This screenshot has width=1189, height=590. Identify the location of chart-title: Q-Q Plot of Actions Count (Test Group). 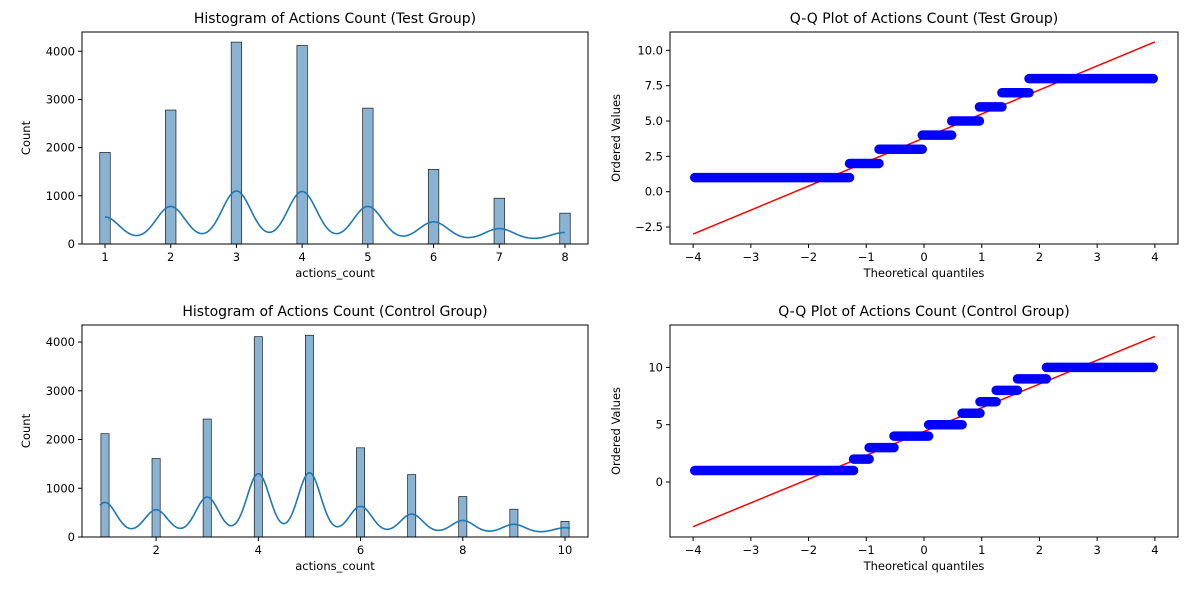
(924, 19).